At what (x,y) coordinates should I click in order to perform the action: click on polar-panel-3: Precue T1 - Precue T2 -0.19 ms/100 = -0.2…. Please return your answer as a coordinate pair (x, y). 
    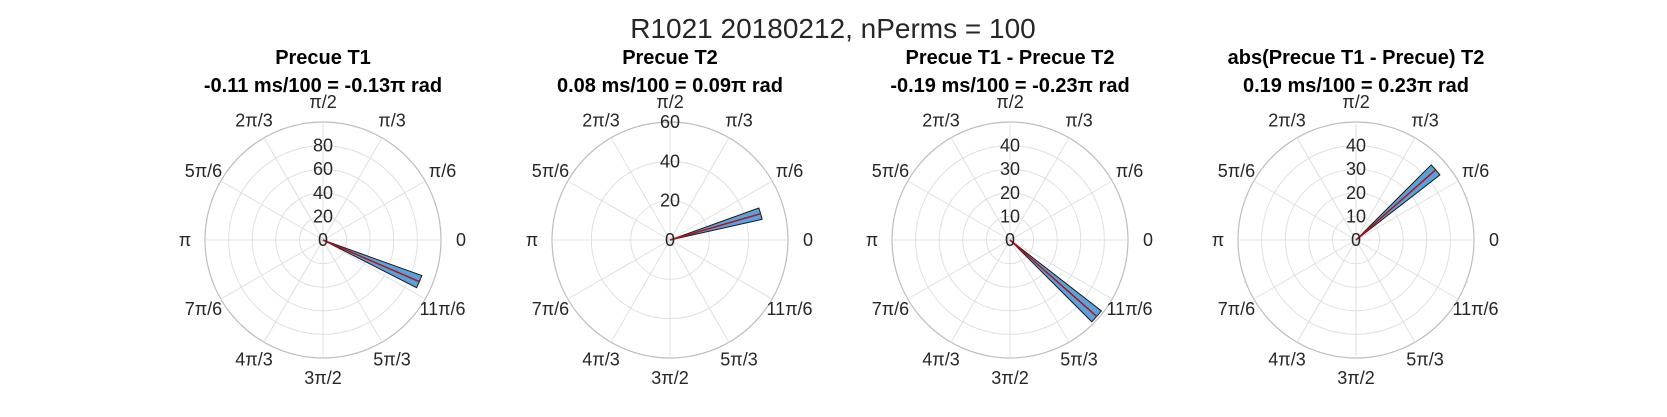
    Looking at the image, I should click on (1009, 217).